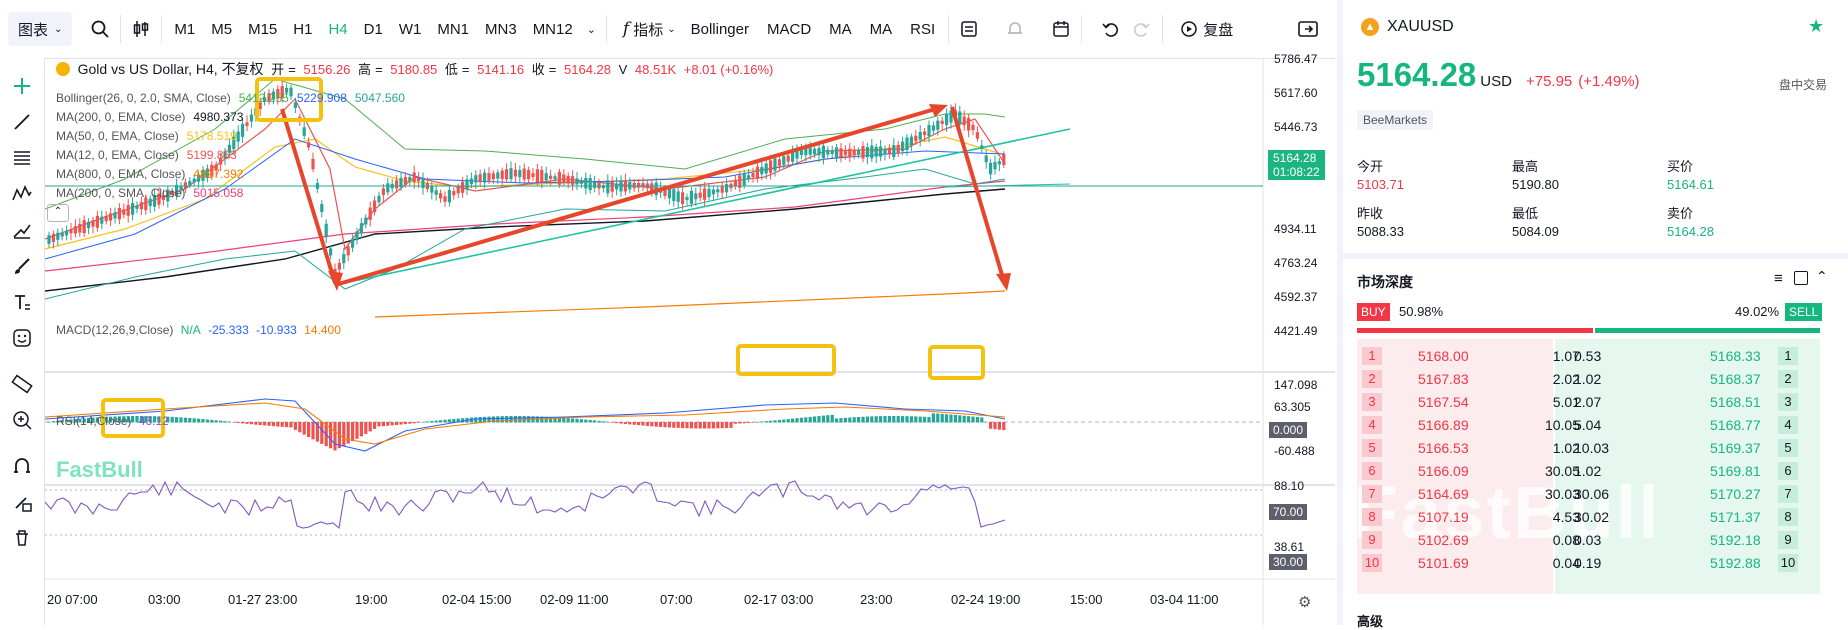  I want to click on chart-settings-button: ⚙, so click(1305, 602).